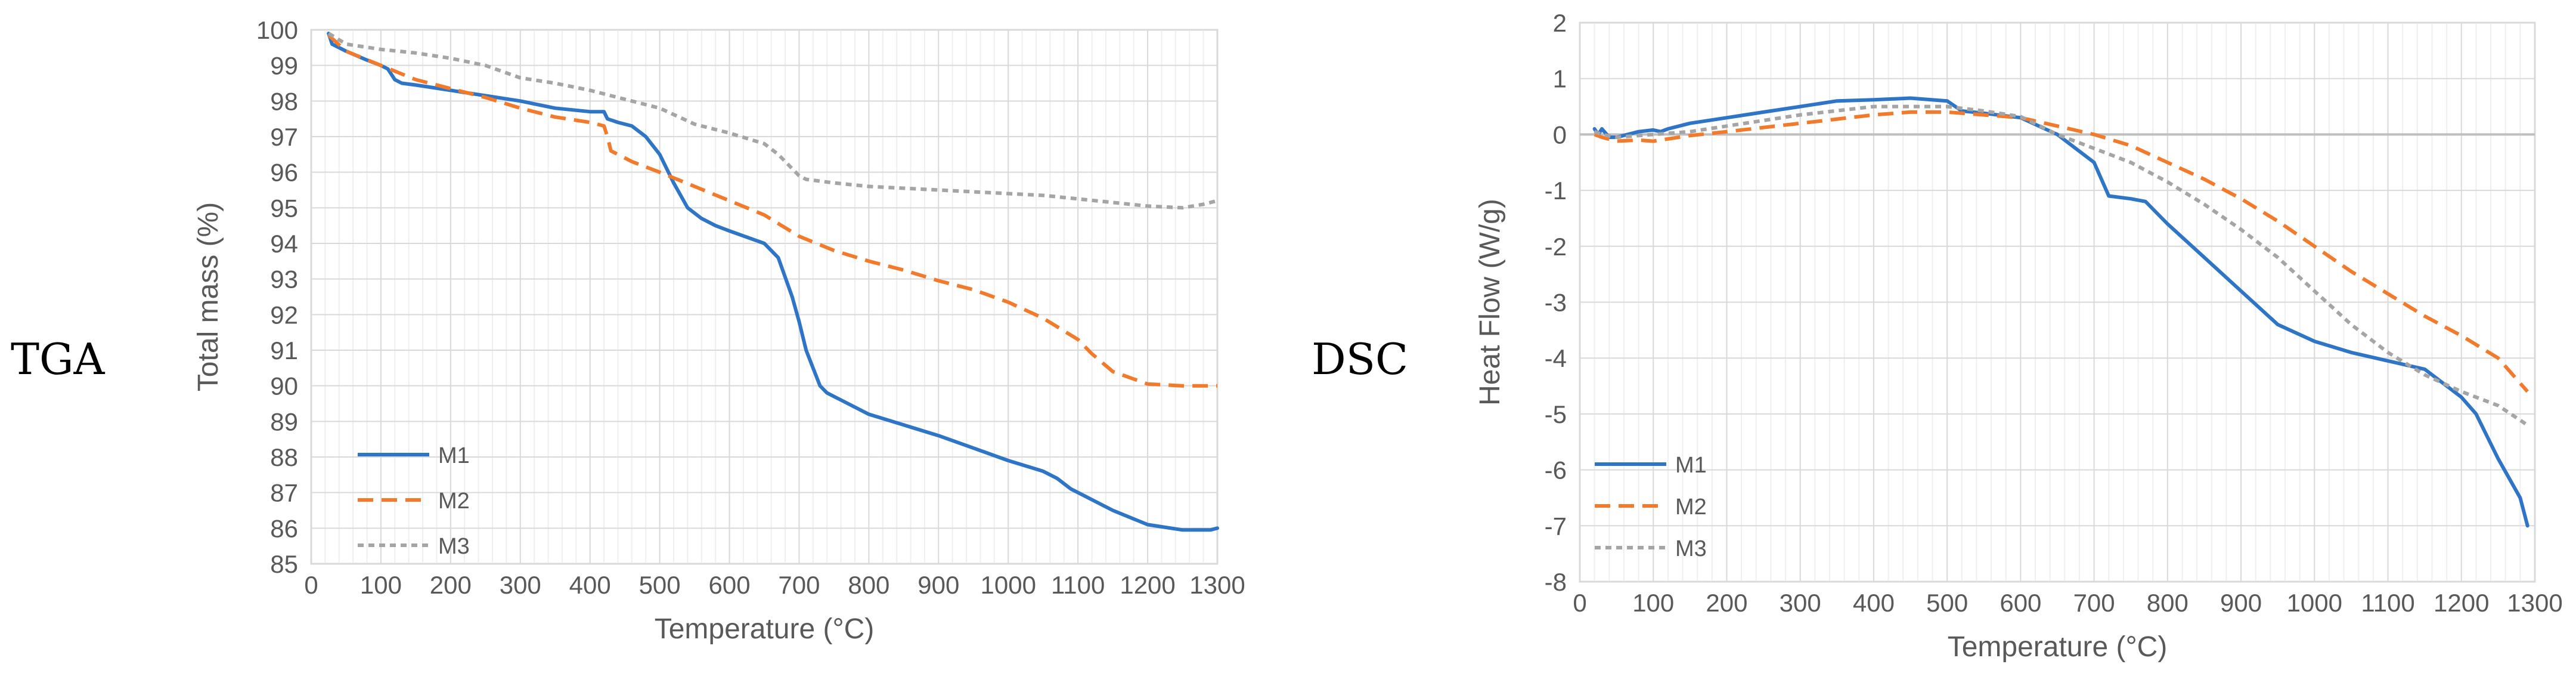 This screenshot has height=698, width=2576. What do you see at coordinates (1691, 465) in the screenshot?
I see `dsc-legend-label-m1: M1` at bounding box center [1691, 465].